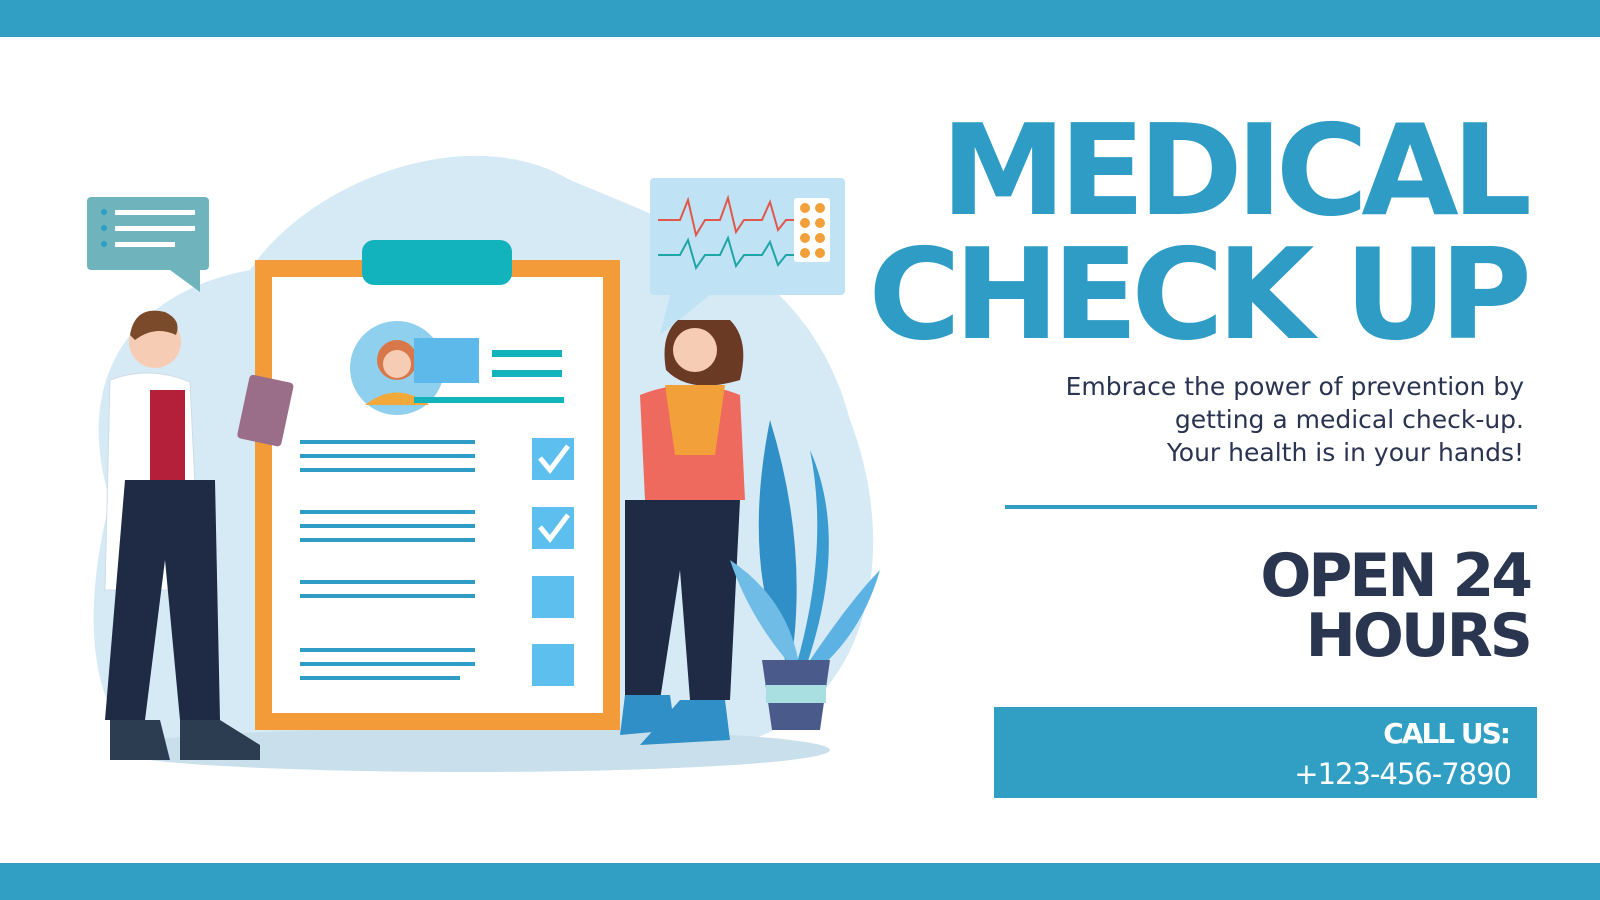 The height and width of the screenshot is (900, 1600). What do you see at coordinates (199, 535) in the screenshot?
I see `doctor-figure-icon` at bounding box center [199, 535].